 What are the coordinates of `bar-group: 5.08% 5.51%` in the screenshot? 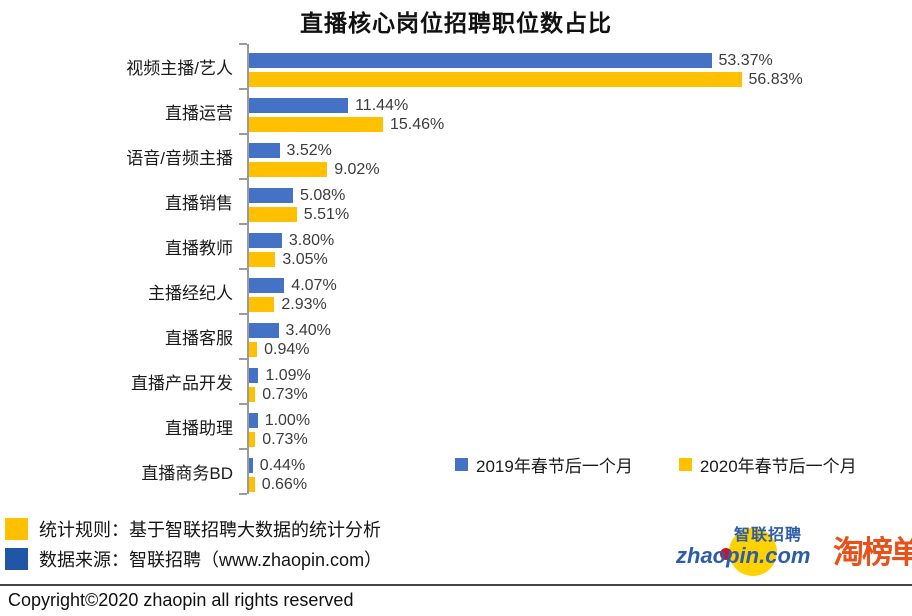 It's located at (579, 201).